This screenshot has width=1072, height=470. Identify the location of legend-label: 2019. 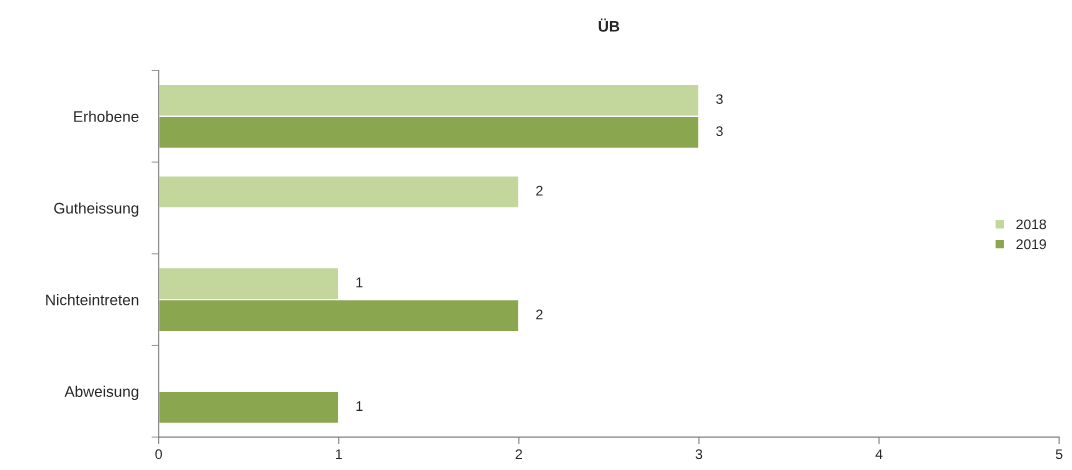
(1031, 244).